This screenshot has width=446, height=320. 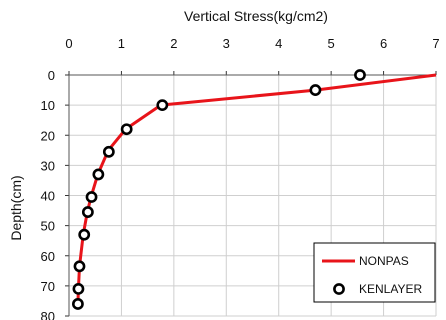 What do you see at coordinates (48, 165) in the screenshot?
I see `y-tick-label: 30` at bounding box center [48, 165].